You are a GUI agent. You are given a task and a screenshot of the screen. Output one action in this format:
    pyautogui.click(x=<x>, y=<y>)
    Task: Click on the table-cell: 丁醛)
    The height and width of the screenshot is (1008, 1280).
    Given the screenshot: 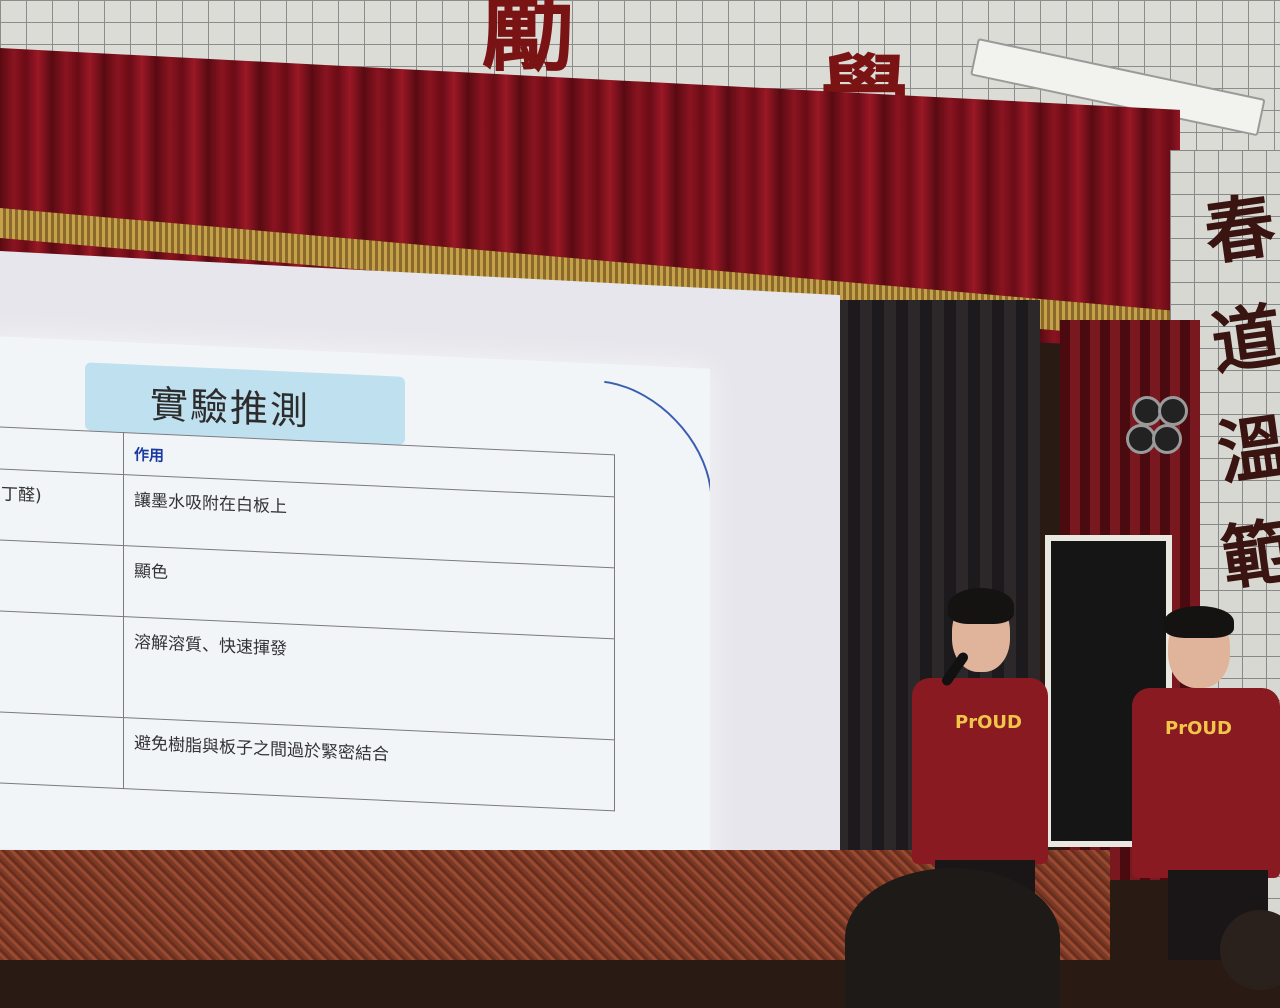 What is the action you would take?
    pyautogui.click(x=62, y=507)
    